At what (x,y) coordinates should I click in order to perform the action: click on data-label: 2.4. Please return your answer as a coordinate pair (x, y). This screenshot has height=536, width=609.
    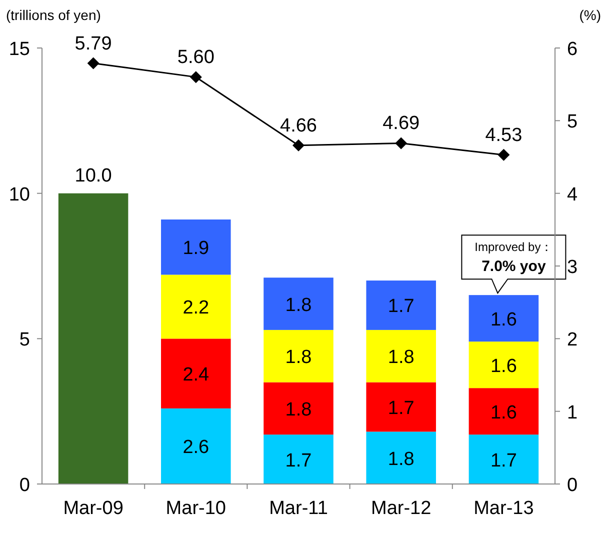
    Looking at the image, I should click on (196, 375).